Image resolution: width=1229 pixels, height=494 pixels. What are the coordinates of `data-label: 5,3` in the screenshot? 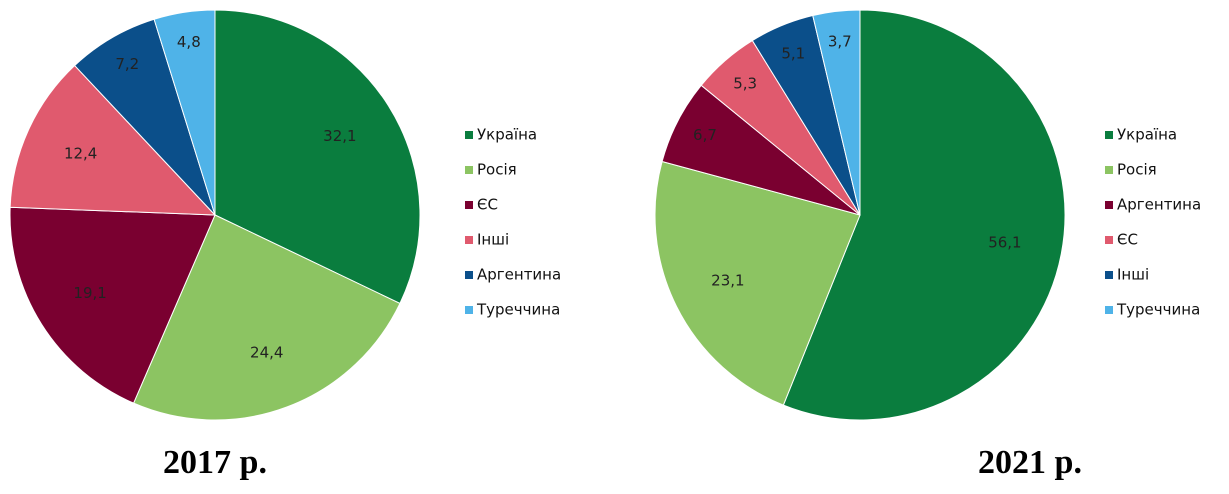 It's located at (745, 83).